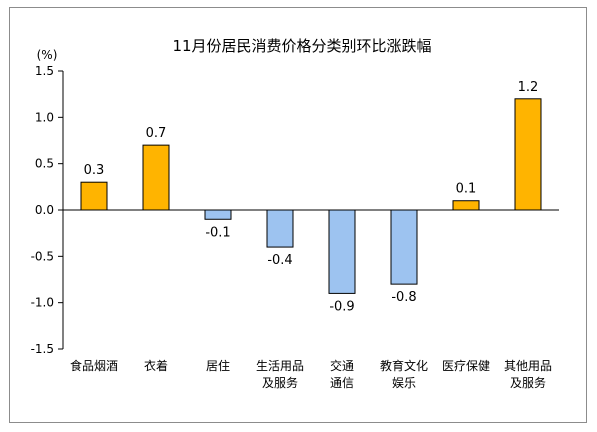 The image size is (597, 432). What do you see at coordinates (341, 306) in the screenshot?
I see `data-label: -0.9` at bounding box center [341, 306].